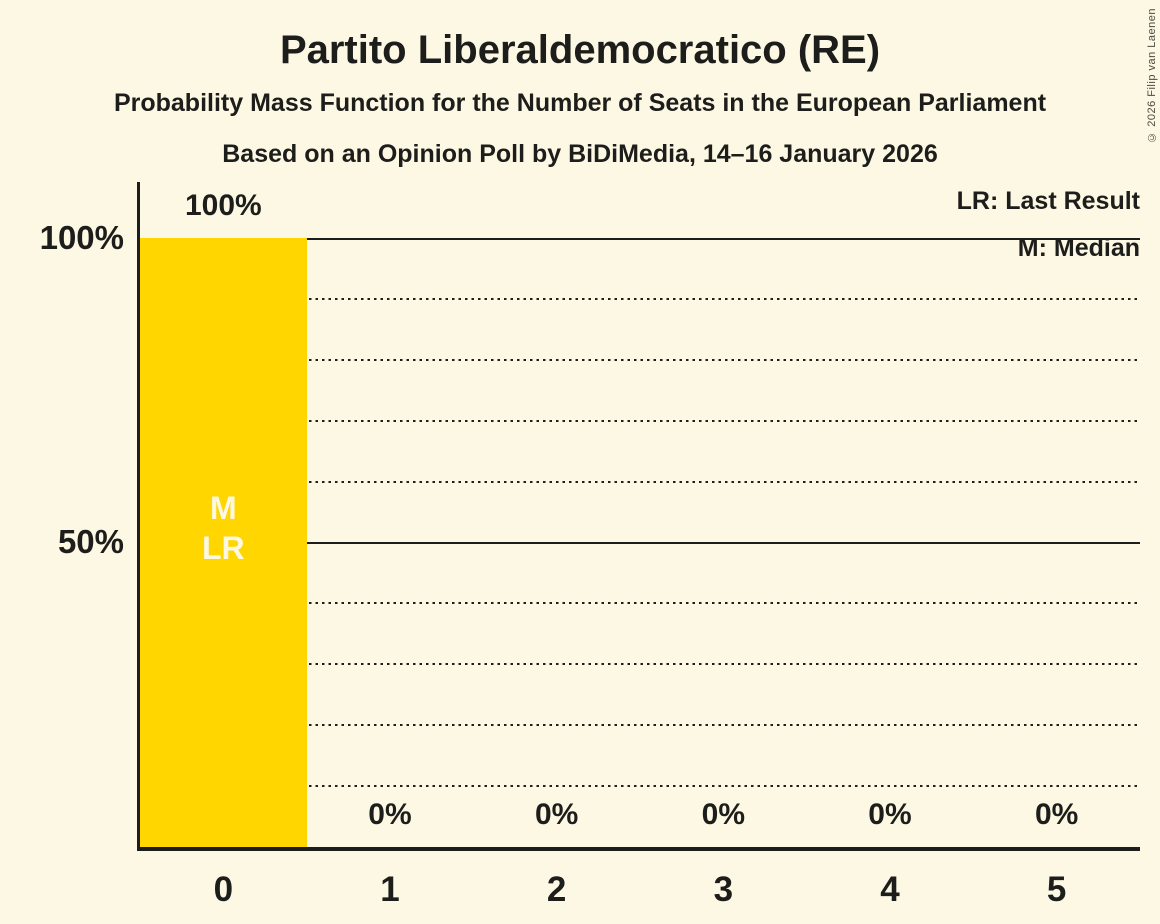 Image resolution: width=1160 pixels, height=924 pixels. I want to click on bar-value-label-3: 0%, so click(723, 814).